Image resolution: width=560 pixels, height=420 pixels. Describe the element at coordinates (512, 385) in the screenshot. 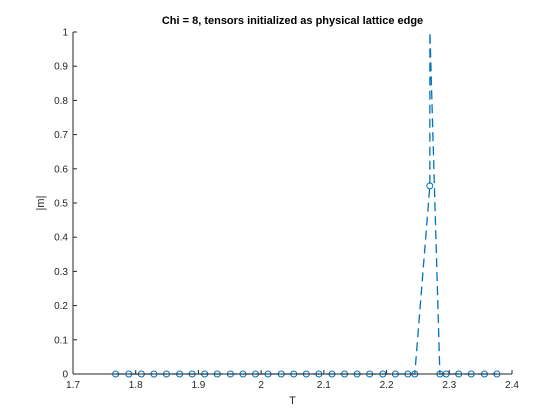

I see `x-tick-label: 2.4` at that location.